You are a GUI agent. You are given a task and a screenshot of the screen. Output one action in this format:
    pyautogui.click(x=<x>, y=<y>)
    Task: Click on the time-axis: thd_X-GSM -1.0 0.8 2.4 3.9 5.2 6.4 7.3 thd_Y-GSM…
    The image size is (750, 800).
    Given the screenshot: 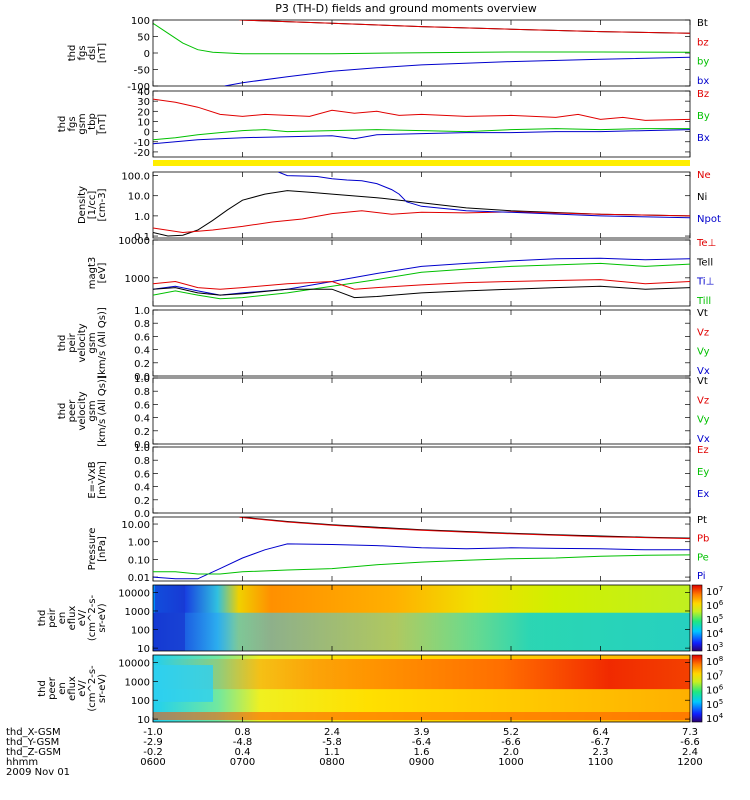 What is the action you would take?
    pyautogui.click(x=354, y=747)
    